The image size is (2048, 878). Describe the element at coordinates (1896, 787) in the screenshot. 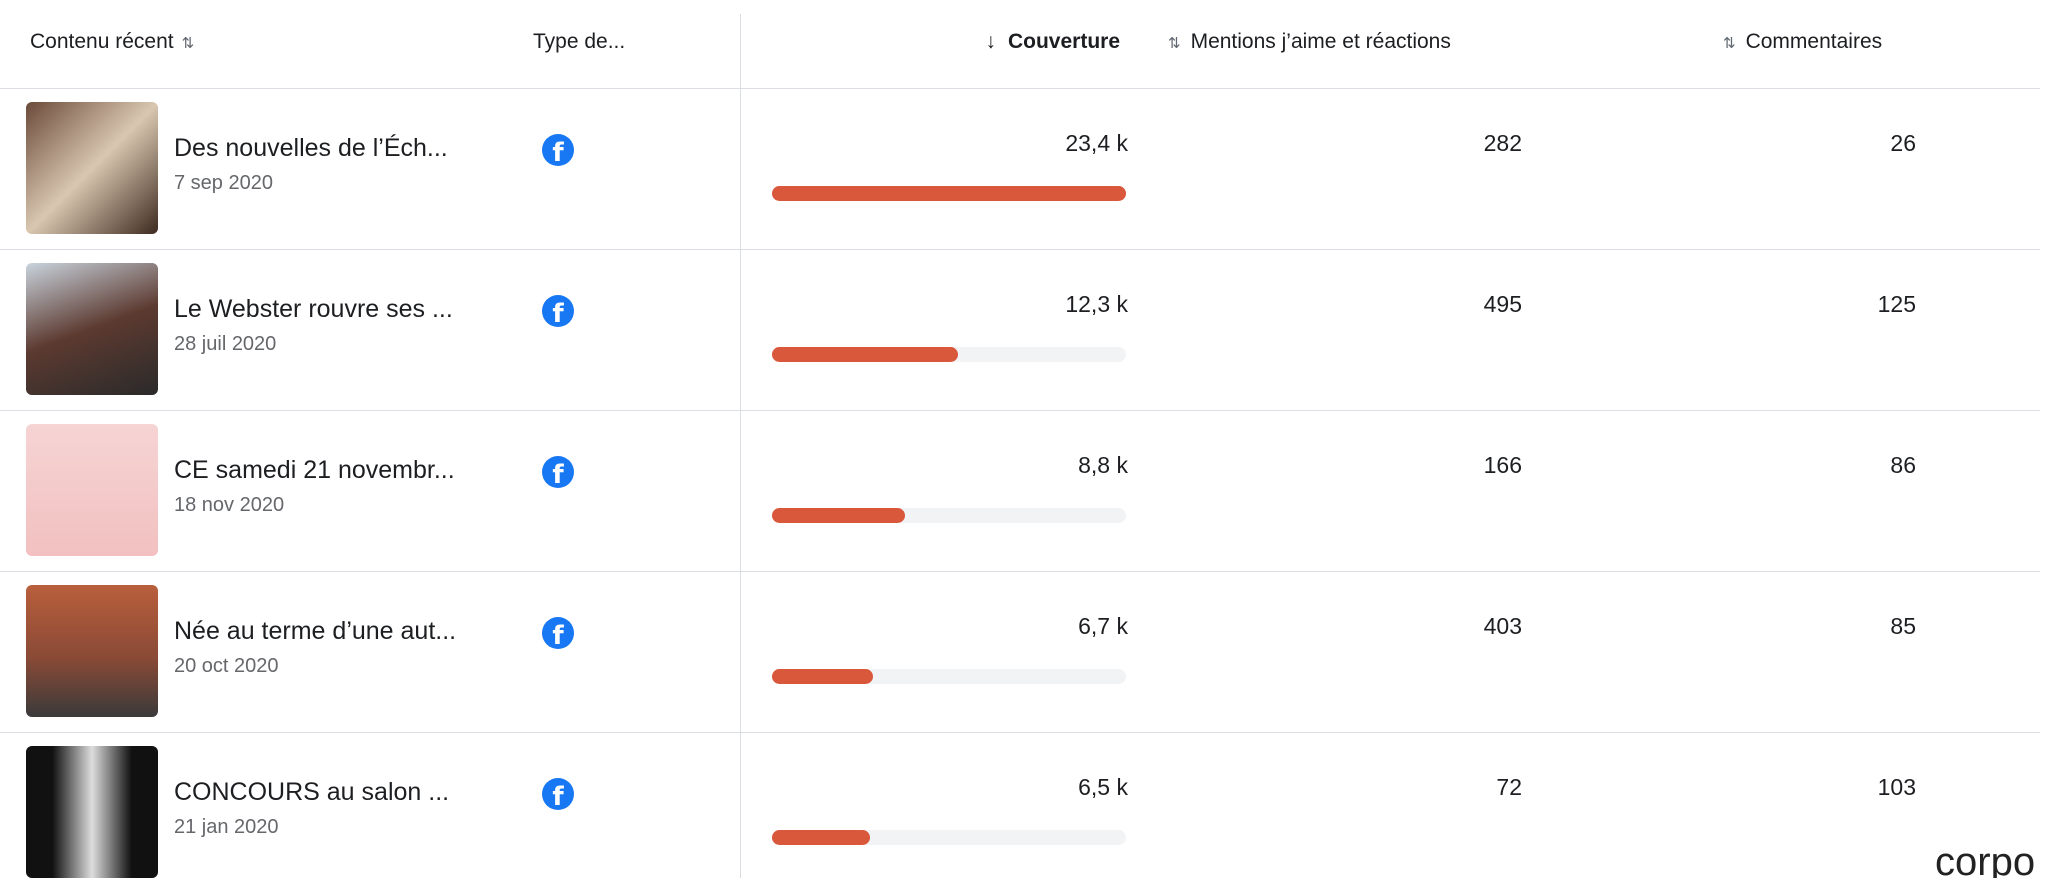

I see `comments-value: 103` at that location.